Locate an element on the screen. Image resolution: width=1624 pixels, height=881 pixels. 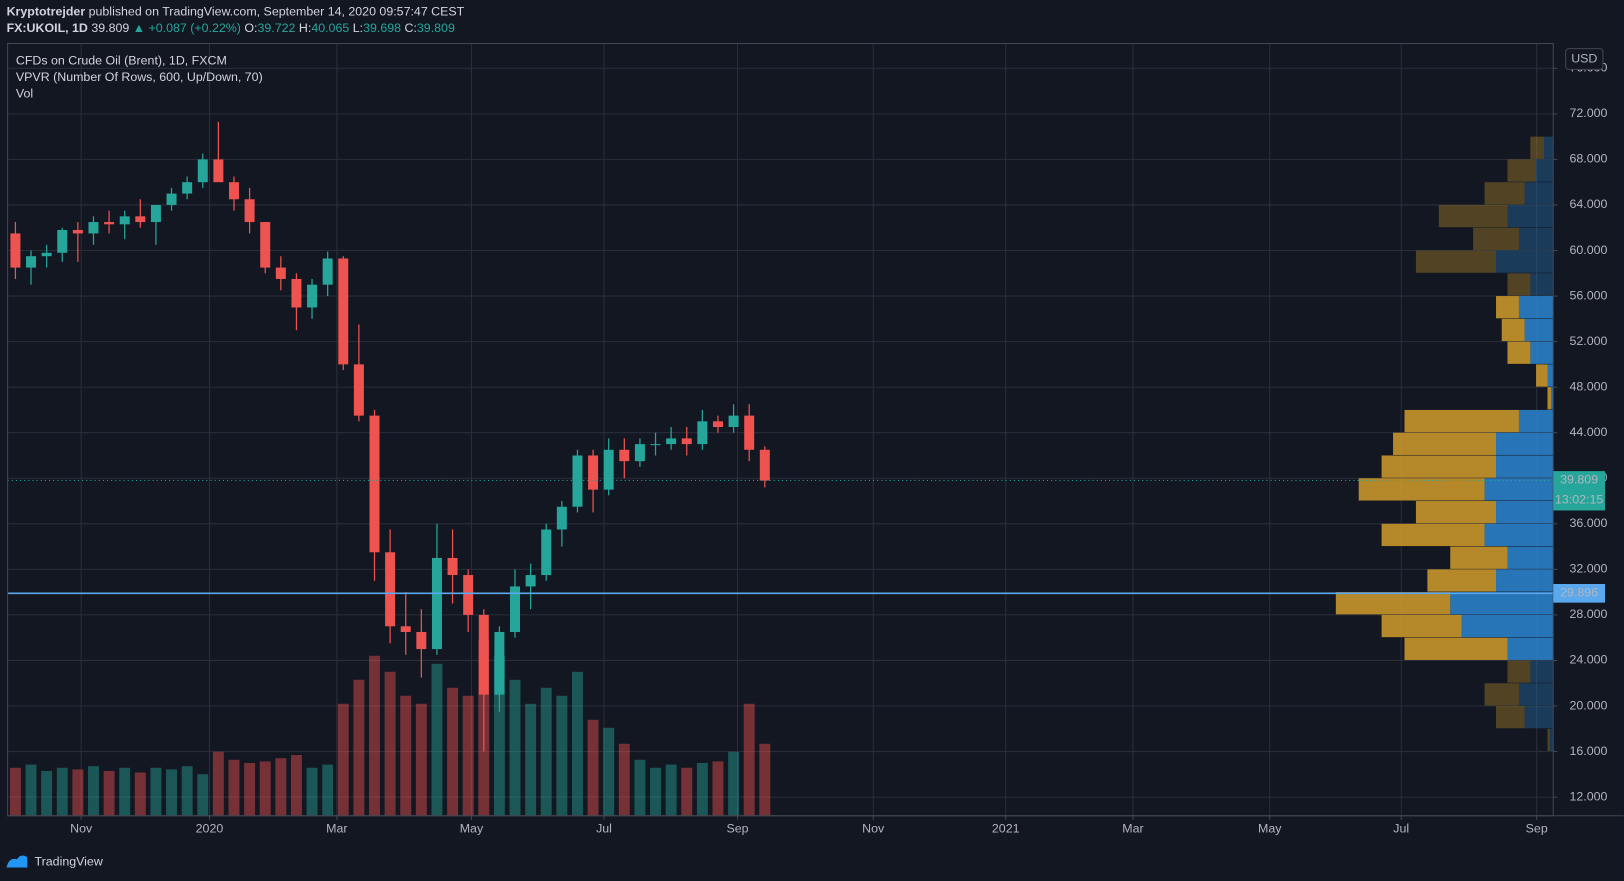
hline-label: 29.896 is located at coordinates (1579, 593).